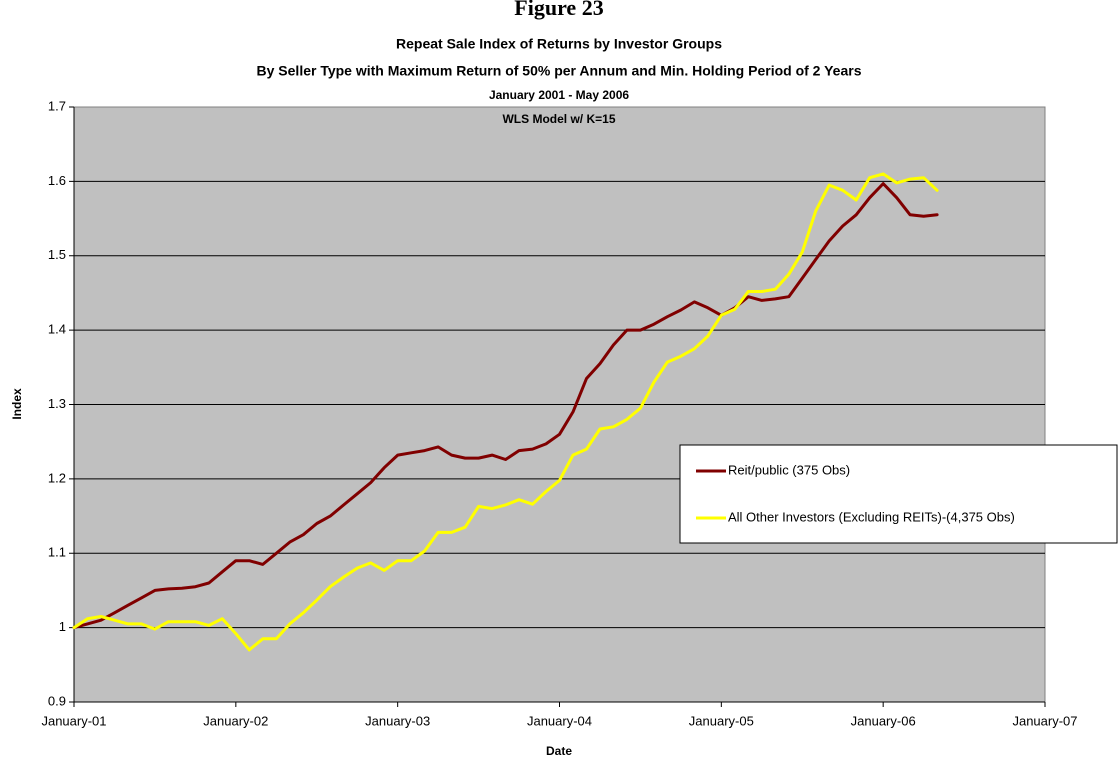 Image resolution: width=1118 pixels, height=765 pixels. Describe the element at coordinates (559, 95) in the screenshot. I see `date-range: January 2001 - May 2006` at that location.